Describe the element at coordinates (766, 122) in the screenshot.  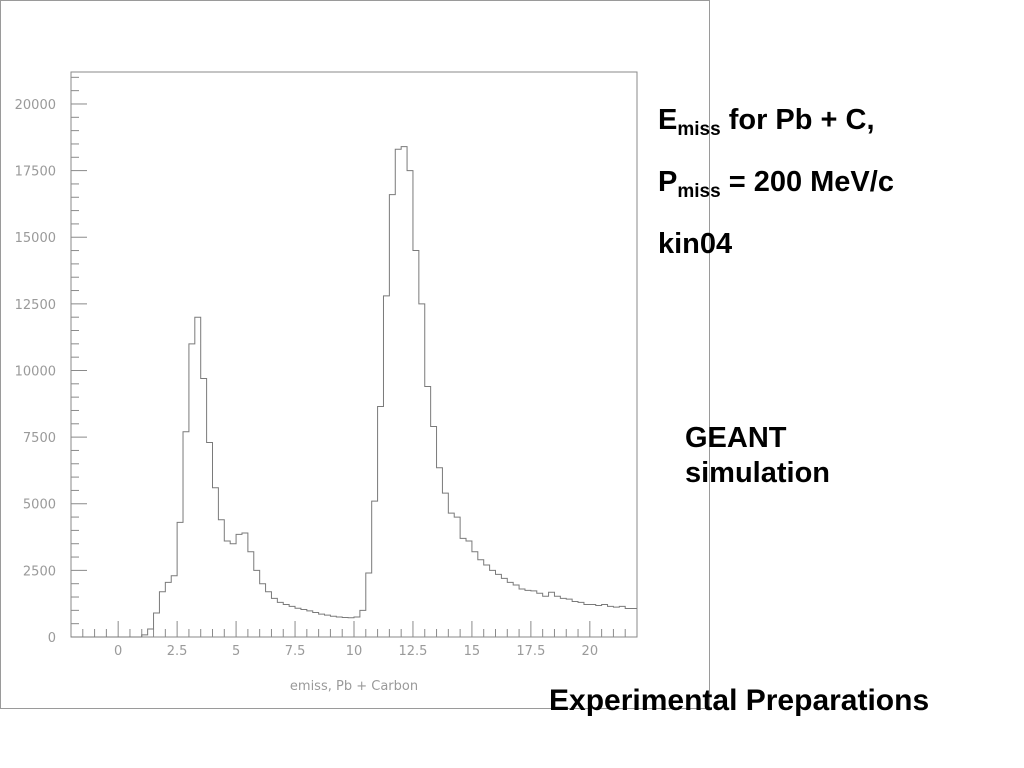
I see `annotation-emiss: Emiss for Pb + C,` at that location.